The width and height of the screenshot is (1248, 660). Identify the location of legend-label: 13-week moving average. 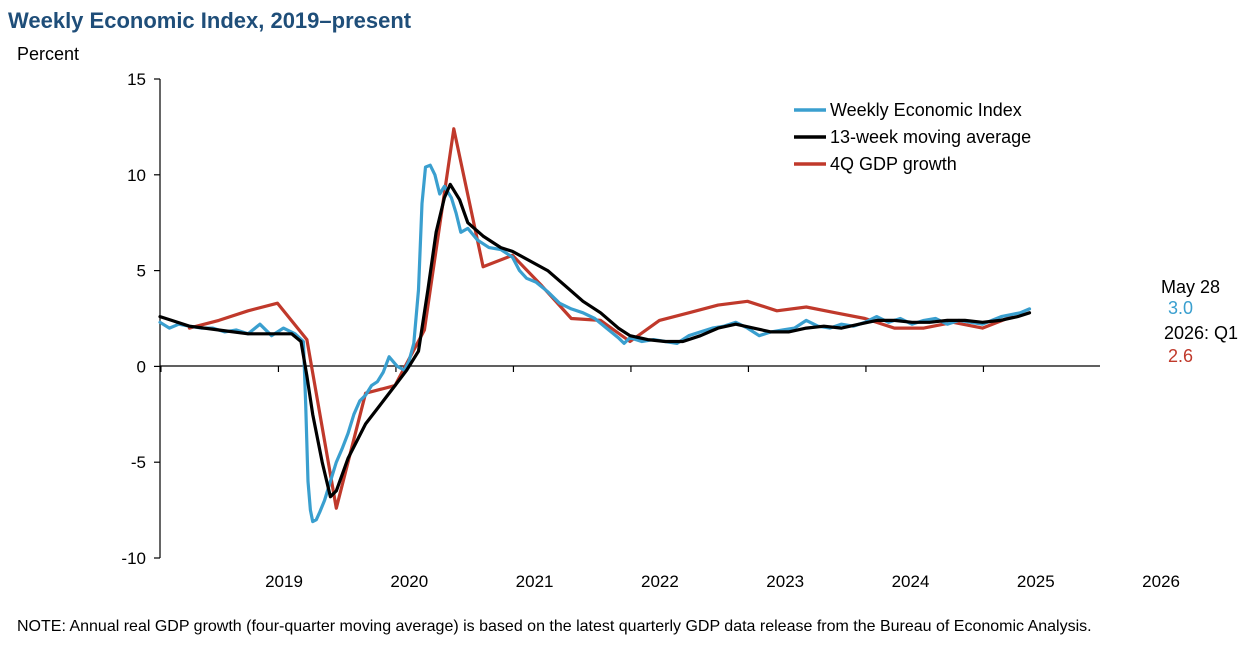
(930, 137).